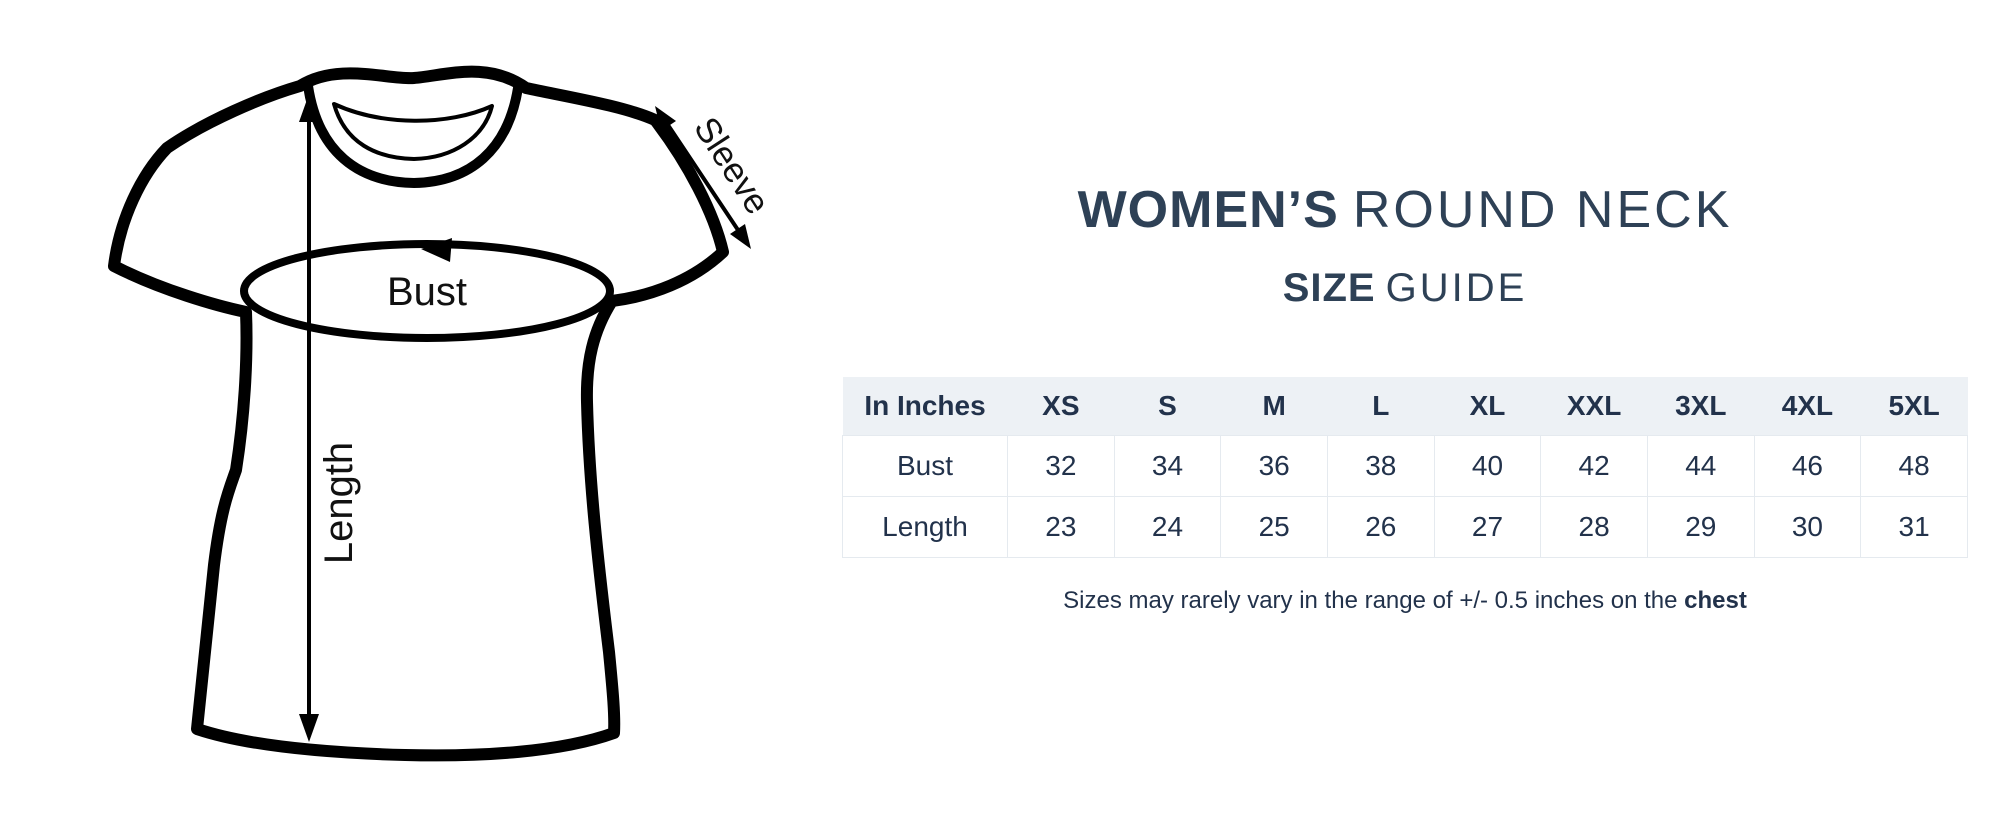  Describe the element at coordinates (1807, 406) in the screenshot. I see `size-column-header: 4XL` at that location.